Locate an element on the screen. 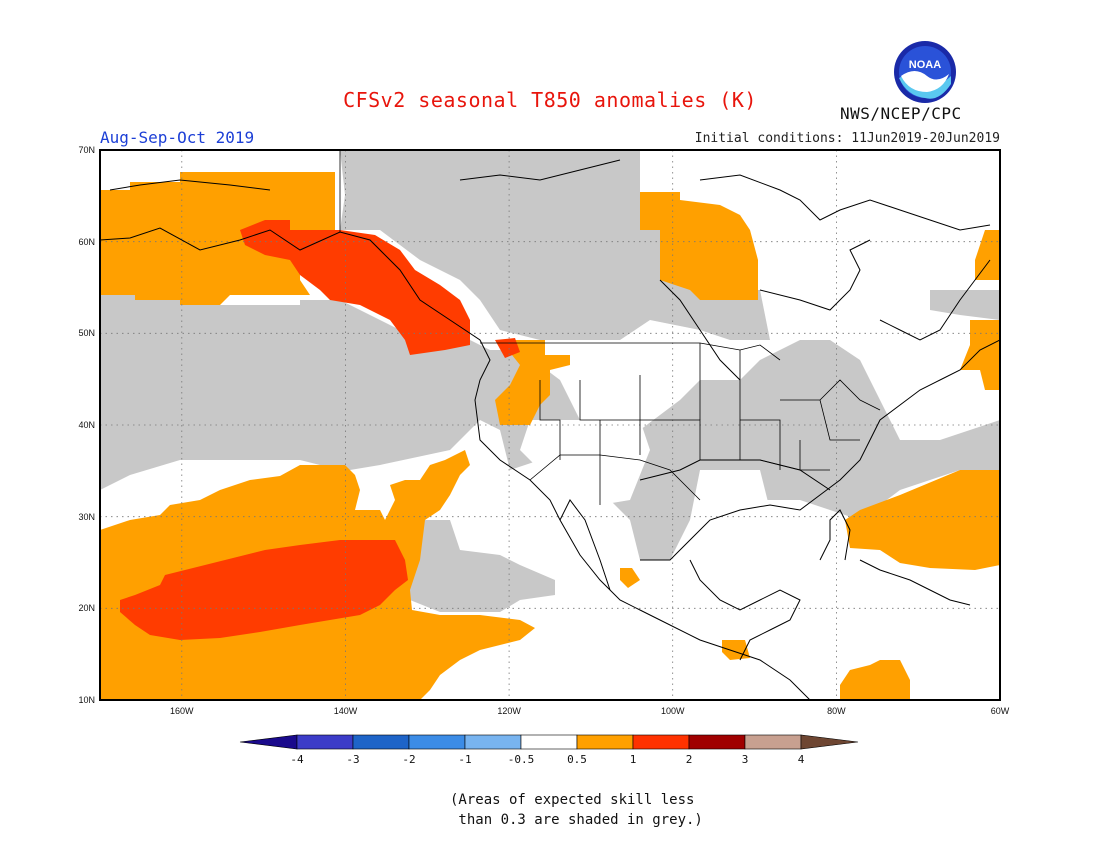 The image size is (1100, 850). lat-label: 70N is located at coordinates (86, 150).